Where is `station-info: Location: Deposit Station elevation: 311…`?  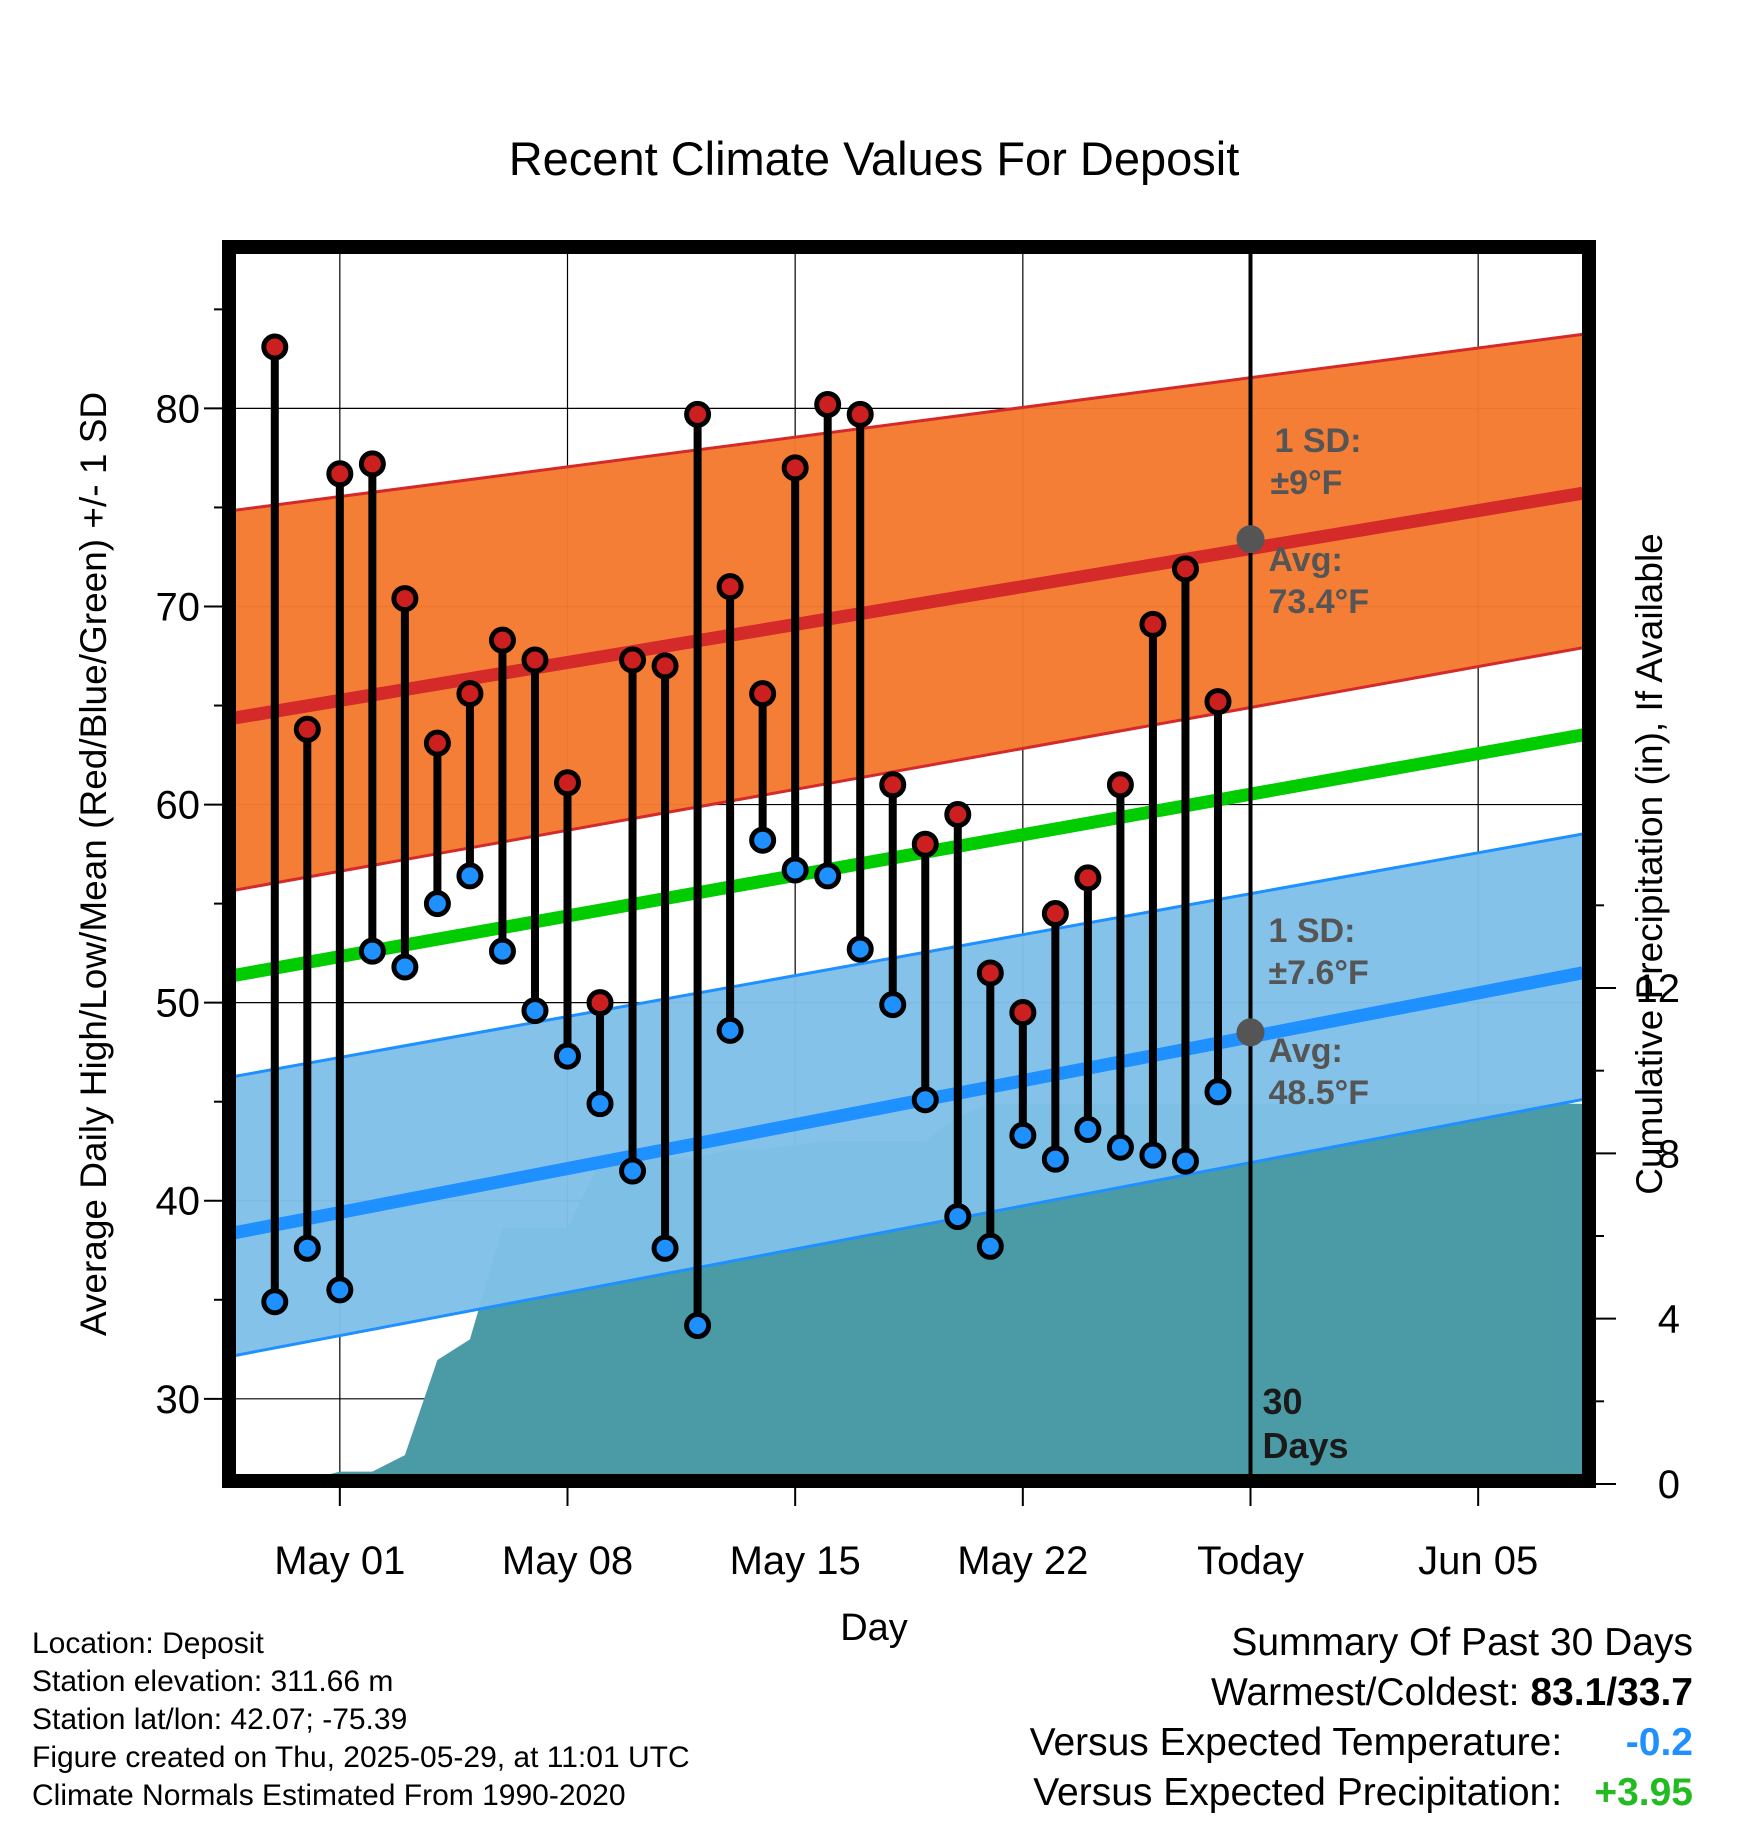 station-info: Location: Deposit Station elevation: 311… is located at coordinates (361, 1720).